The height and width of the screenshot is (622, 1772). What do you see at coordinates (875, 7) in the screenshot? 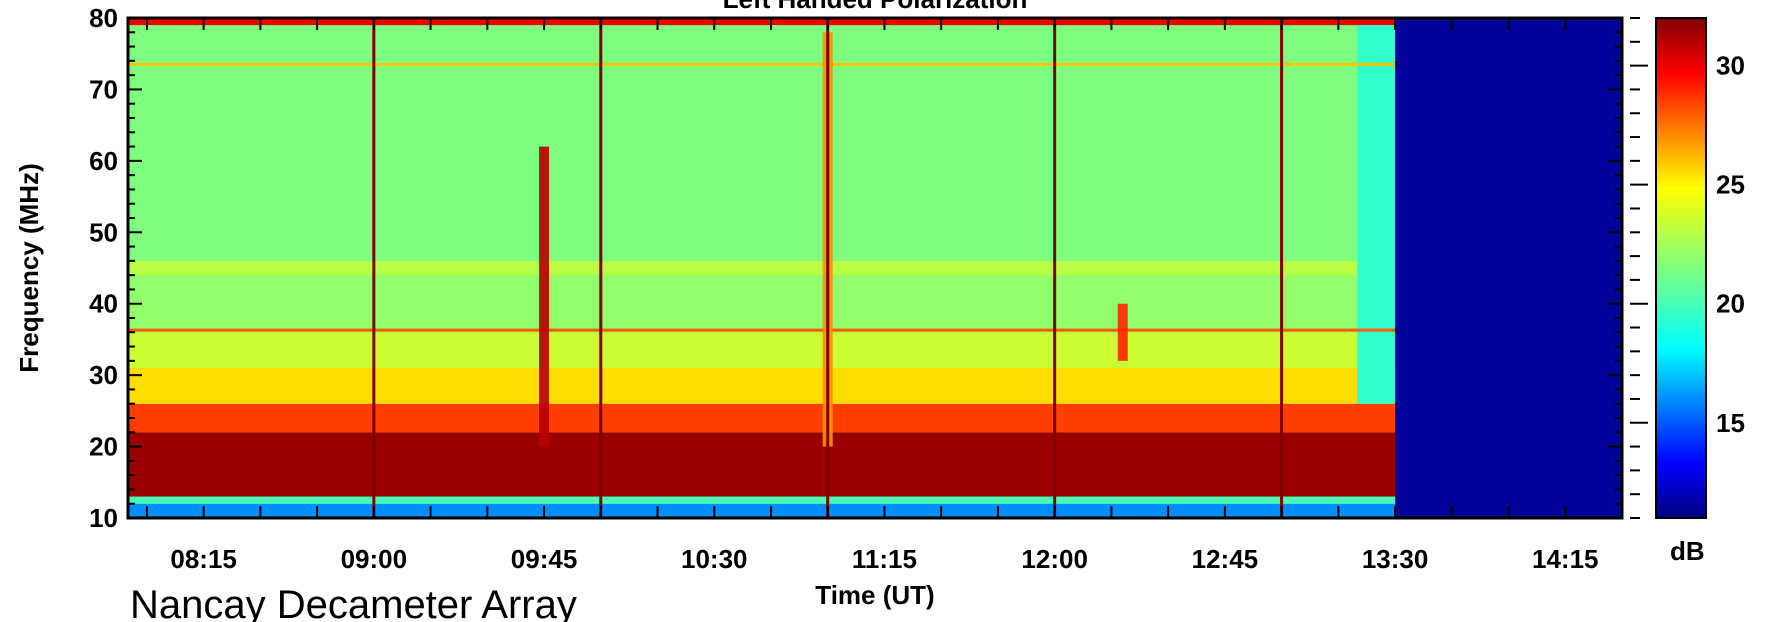
I see `chart-title: Left Handed Polarization` at bounding box center [875, 7].